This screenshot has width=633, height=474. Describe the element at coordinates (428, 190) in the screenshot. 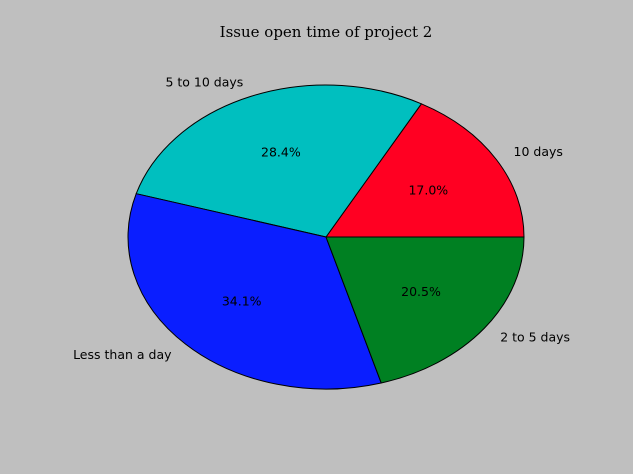

I see `pct-label: 17.0%` at that location.